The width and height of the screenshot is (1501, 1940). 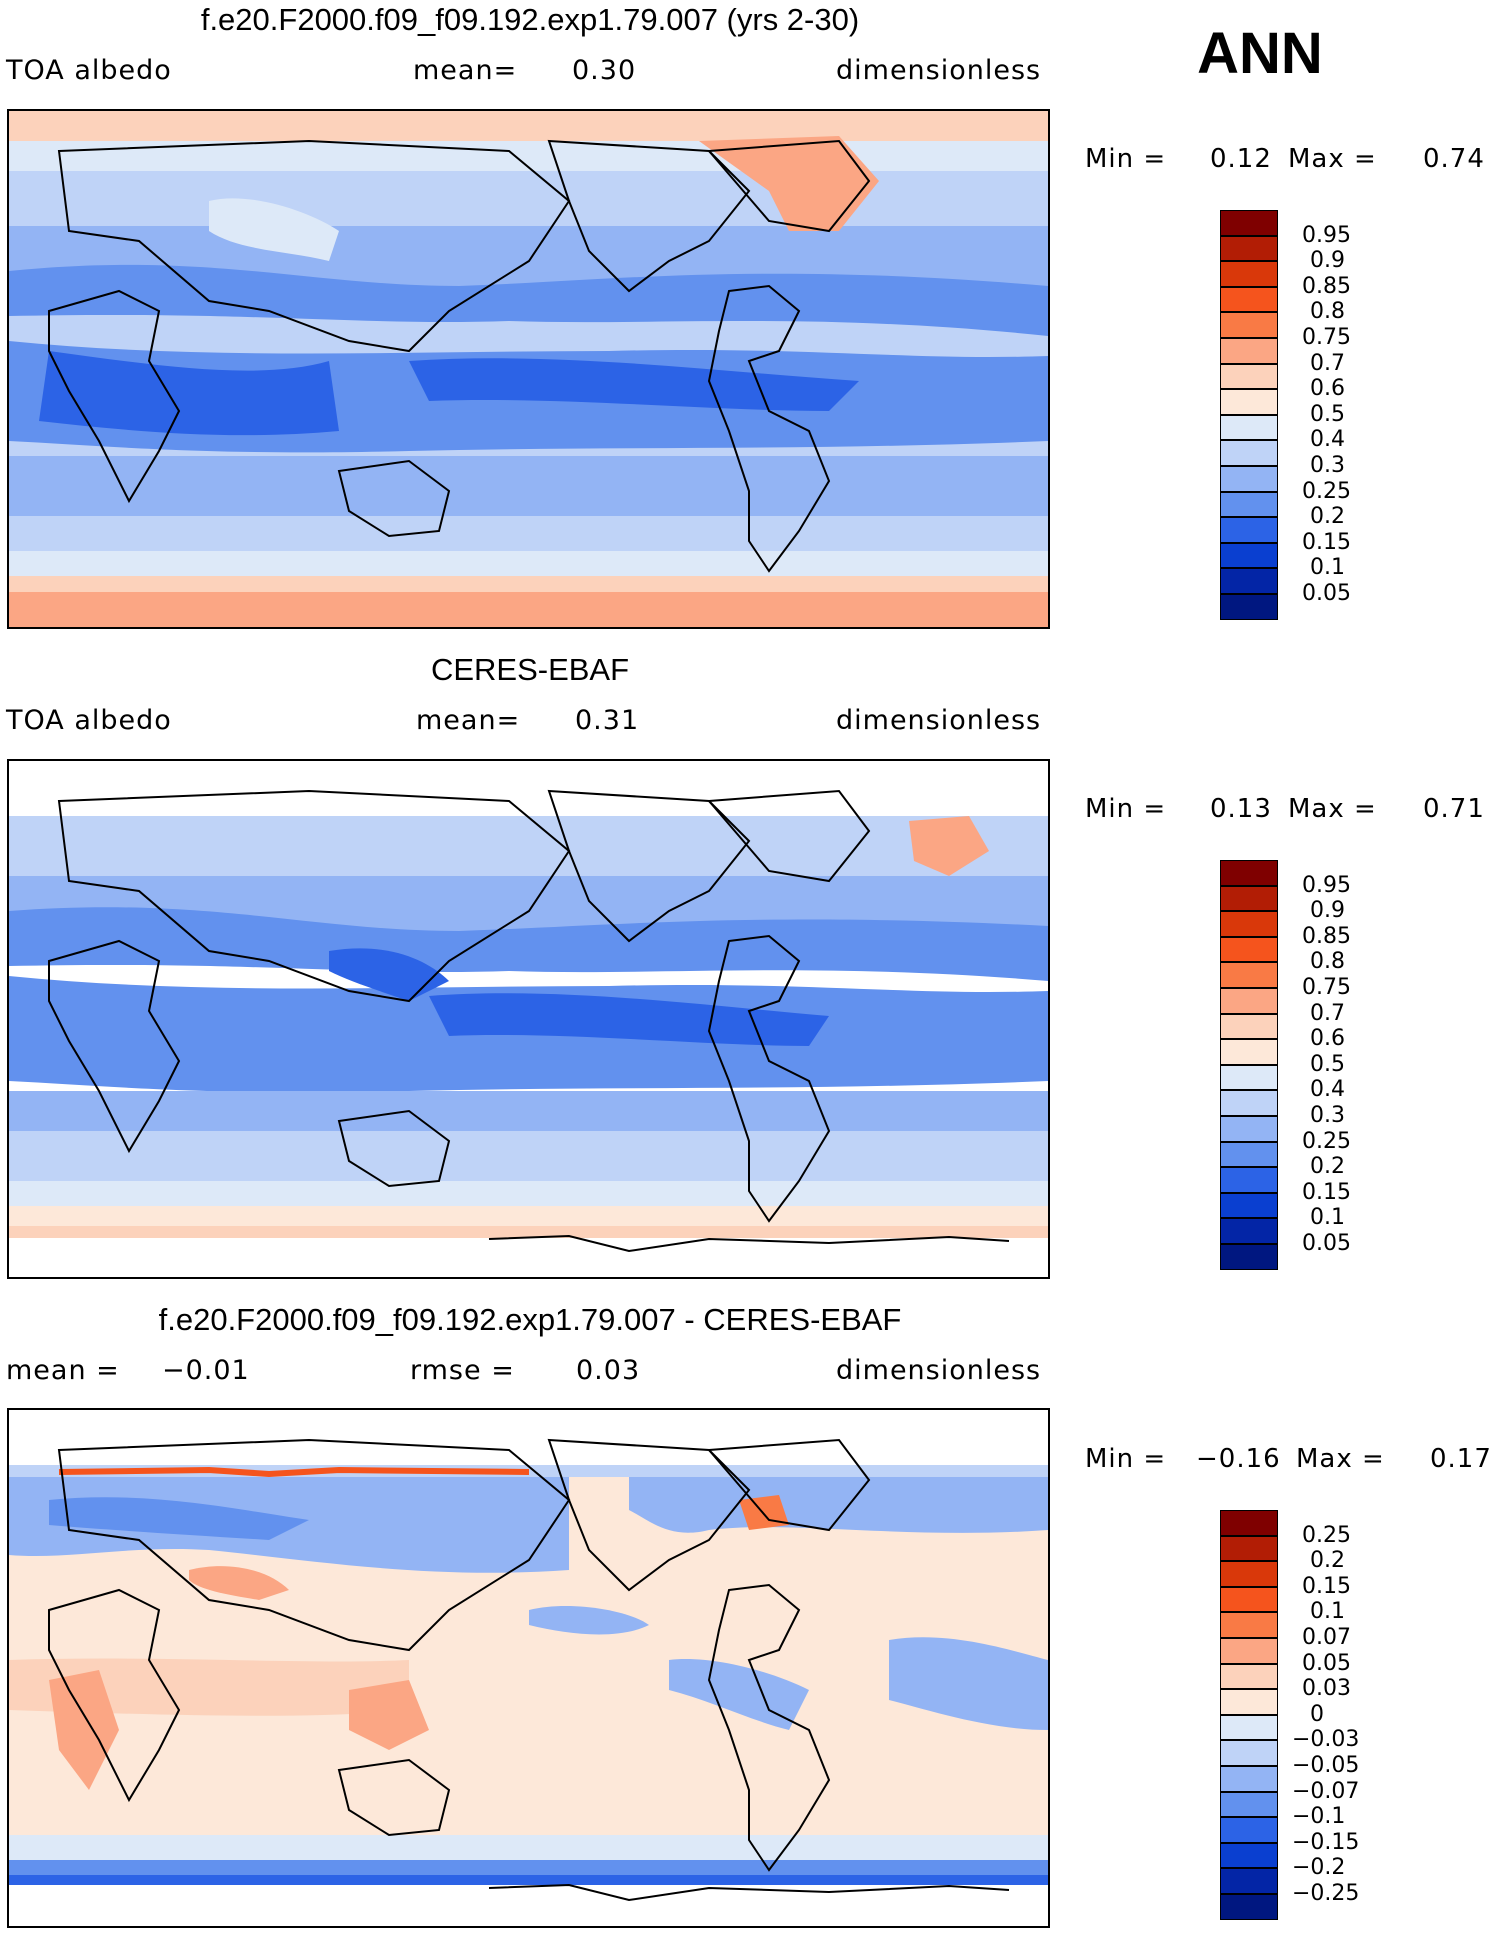 I want to click on colorbar-tick-label: −0.07, so click(x=1326, y=1791).